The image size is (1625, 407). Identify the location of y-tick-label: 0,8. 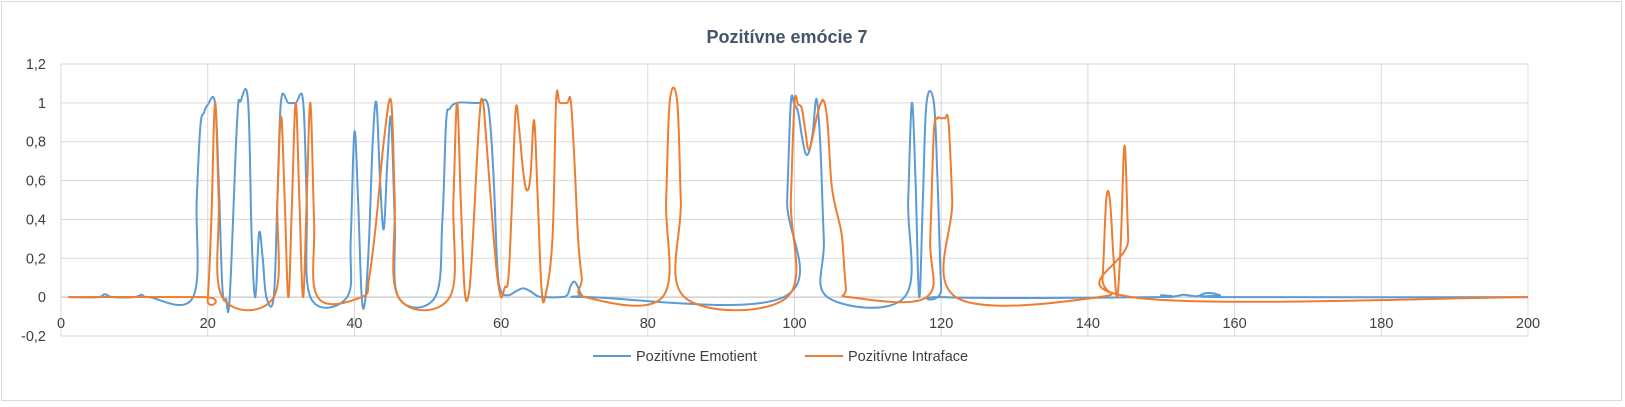
(36, 143).